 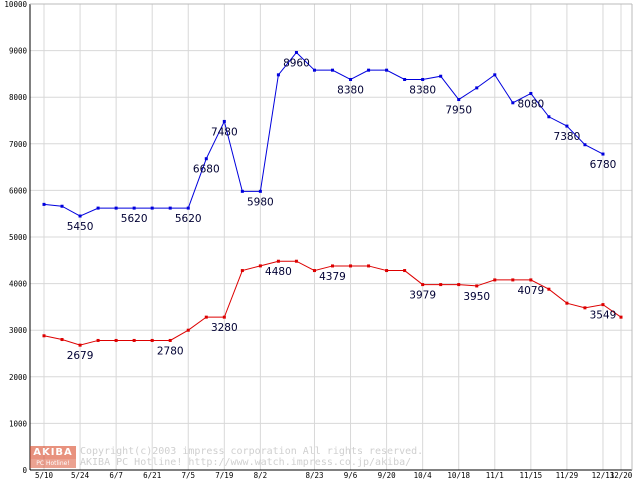 I want to click on x-tick-label: 9/20, so click(x=387, y=475).